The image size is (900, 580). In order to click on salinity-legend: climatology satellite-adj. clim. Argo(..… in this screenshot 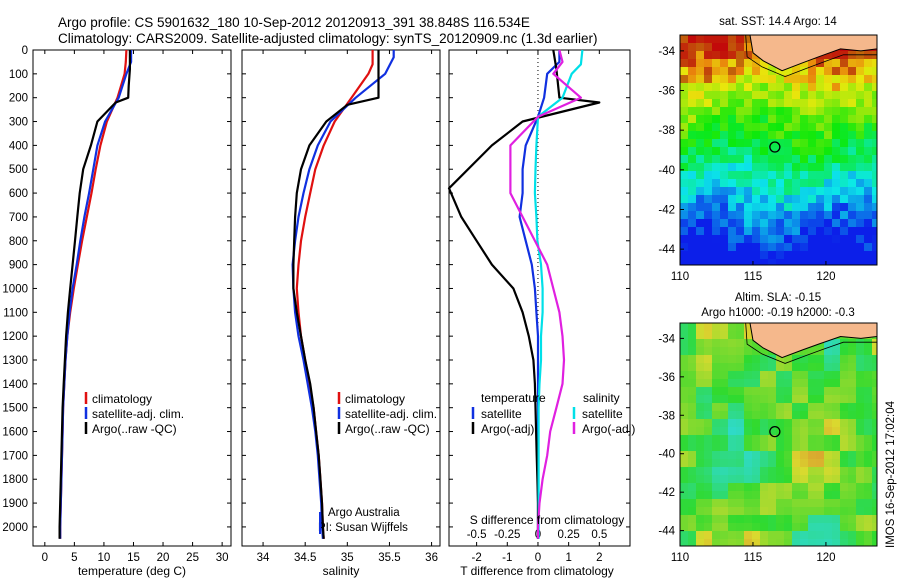, I will do `click(377, 463)`.